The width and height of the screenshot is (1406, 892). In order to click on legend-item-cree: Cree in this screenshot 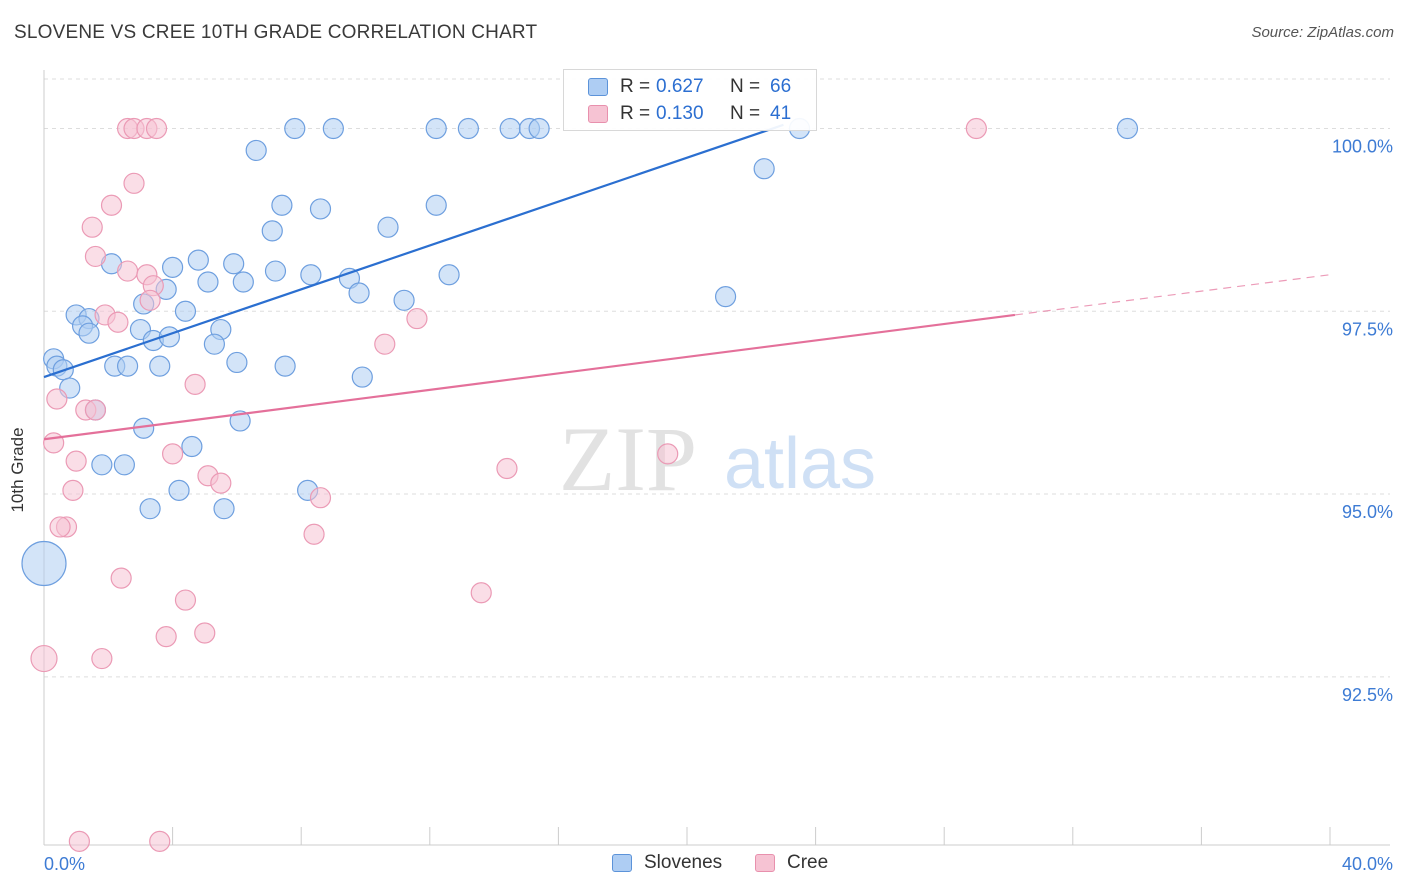, I will do `click(791, 863)`.